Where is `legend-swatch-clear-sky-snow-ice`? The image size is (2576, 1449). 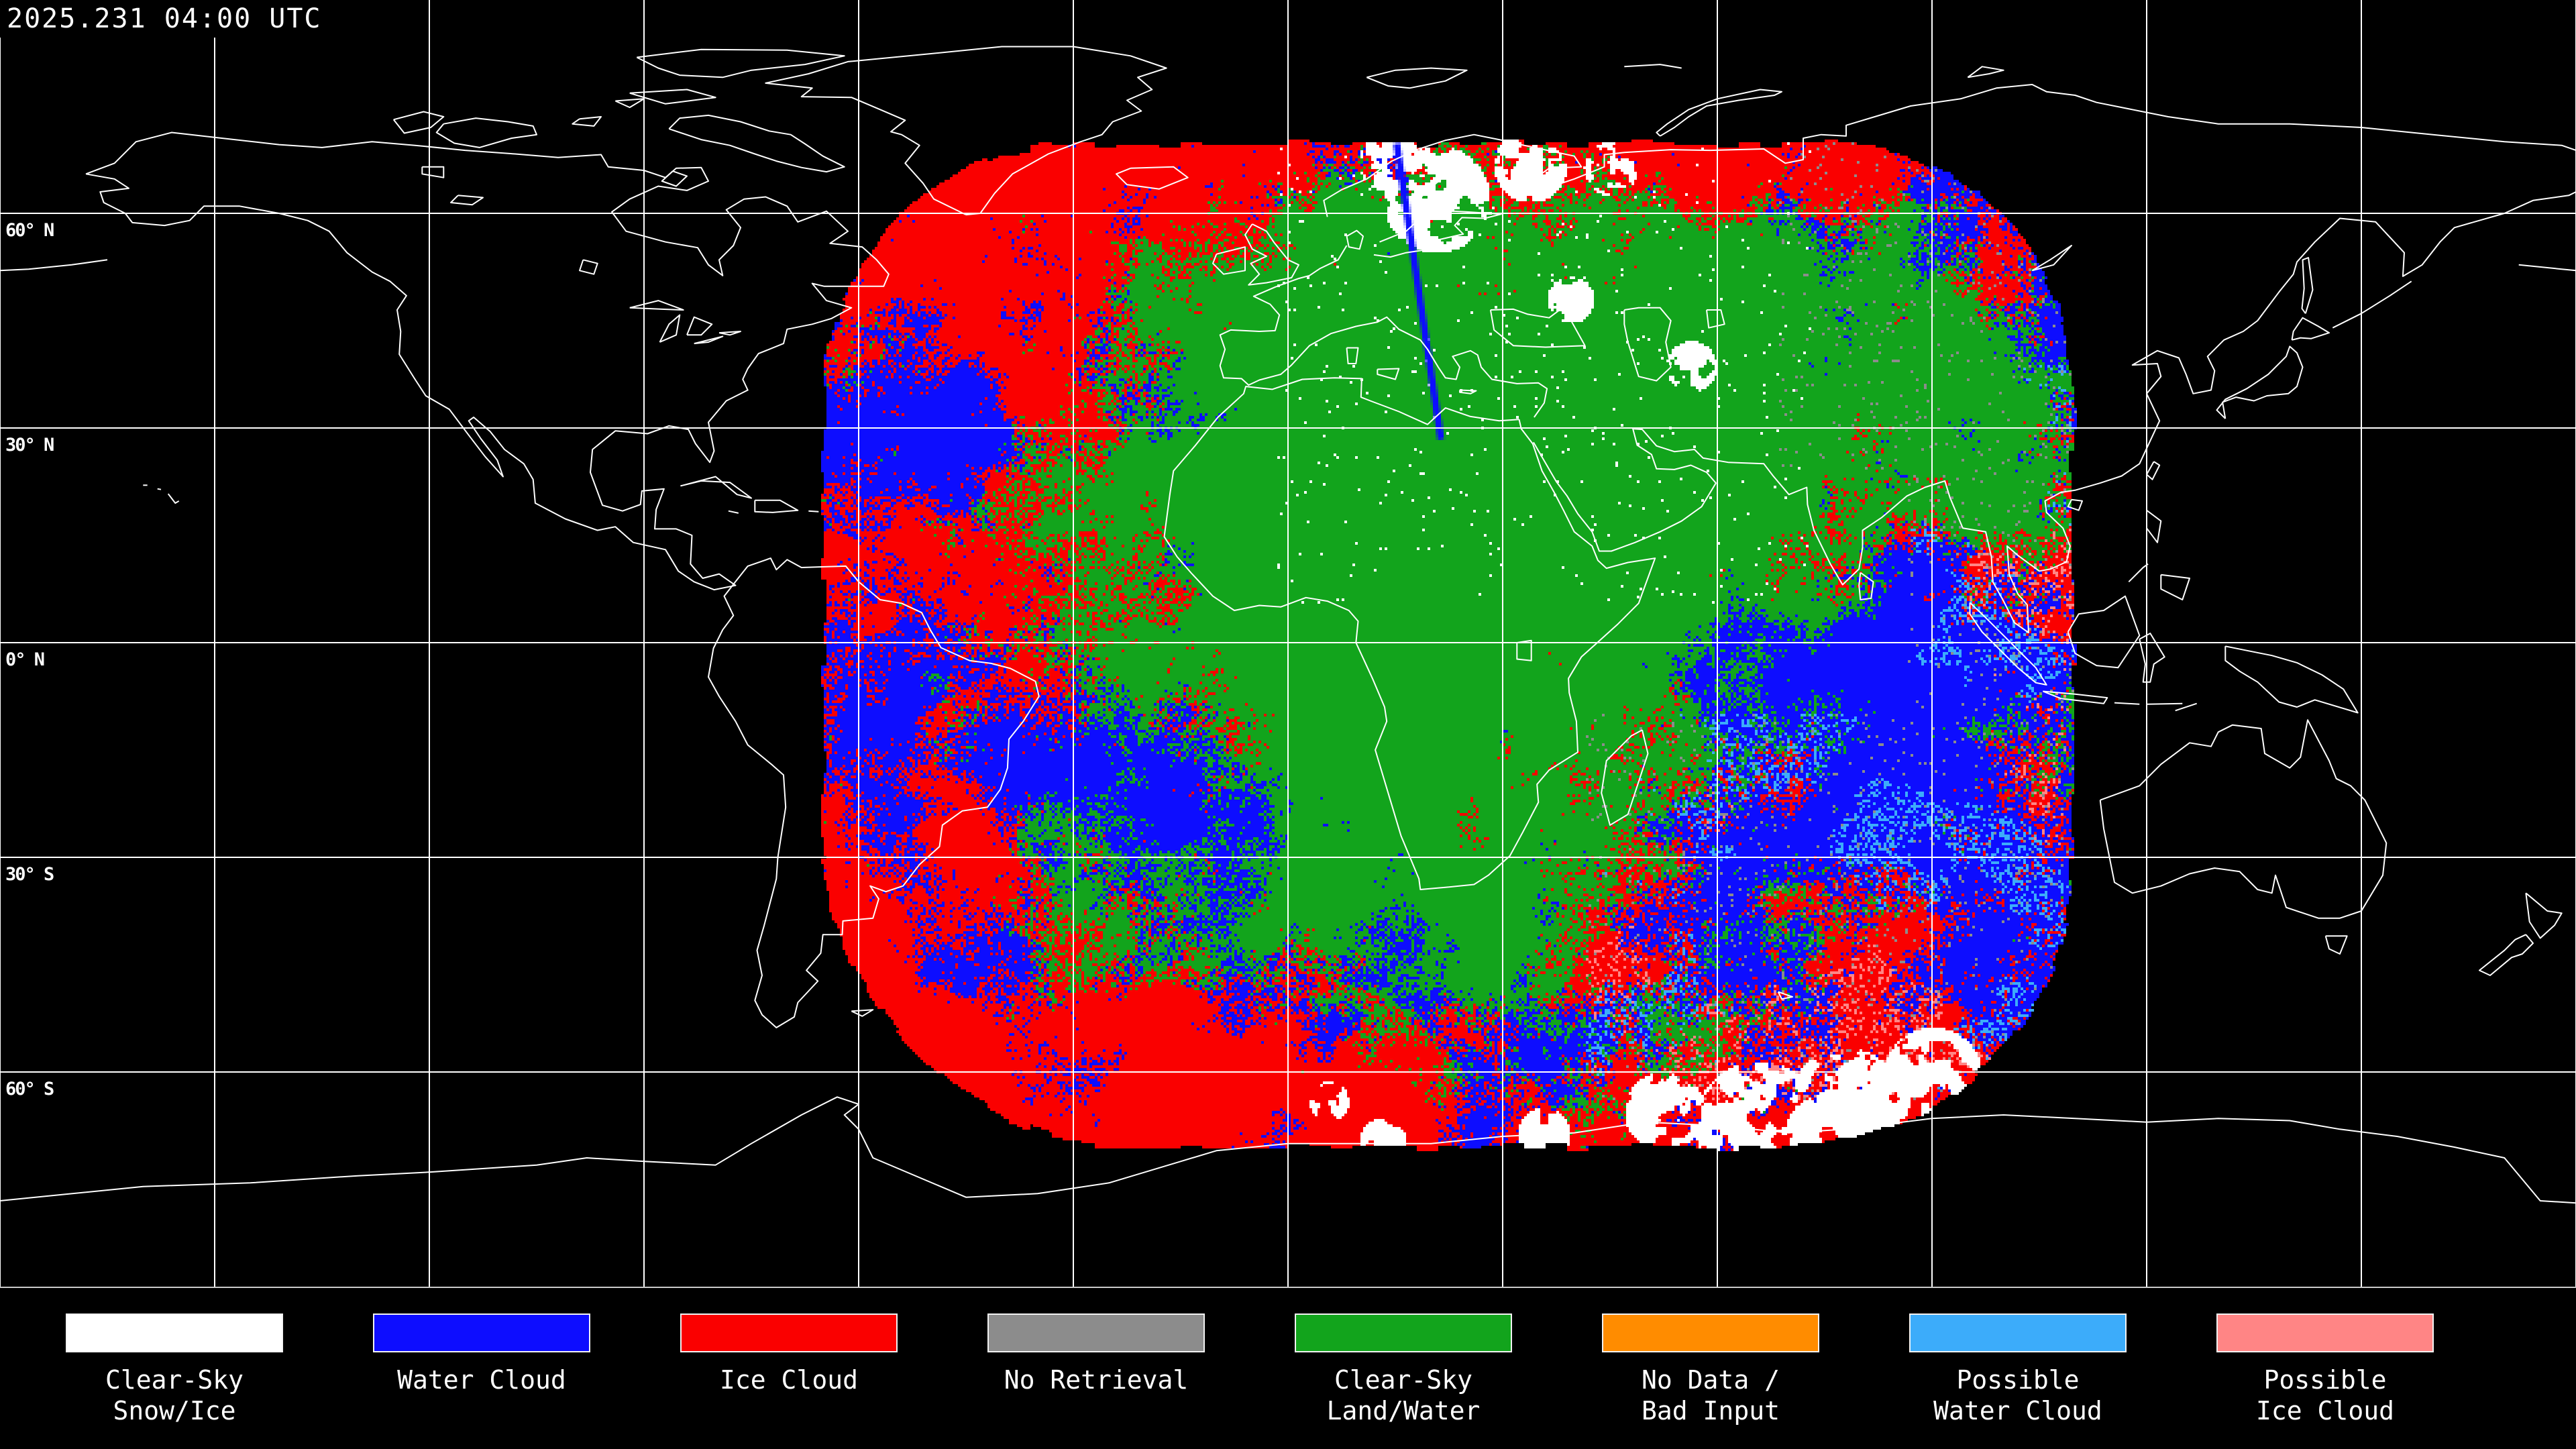
legend-swatch-clear-sky-snow-ice is located at coordinates (174, 1332).